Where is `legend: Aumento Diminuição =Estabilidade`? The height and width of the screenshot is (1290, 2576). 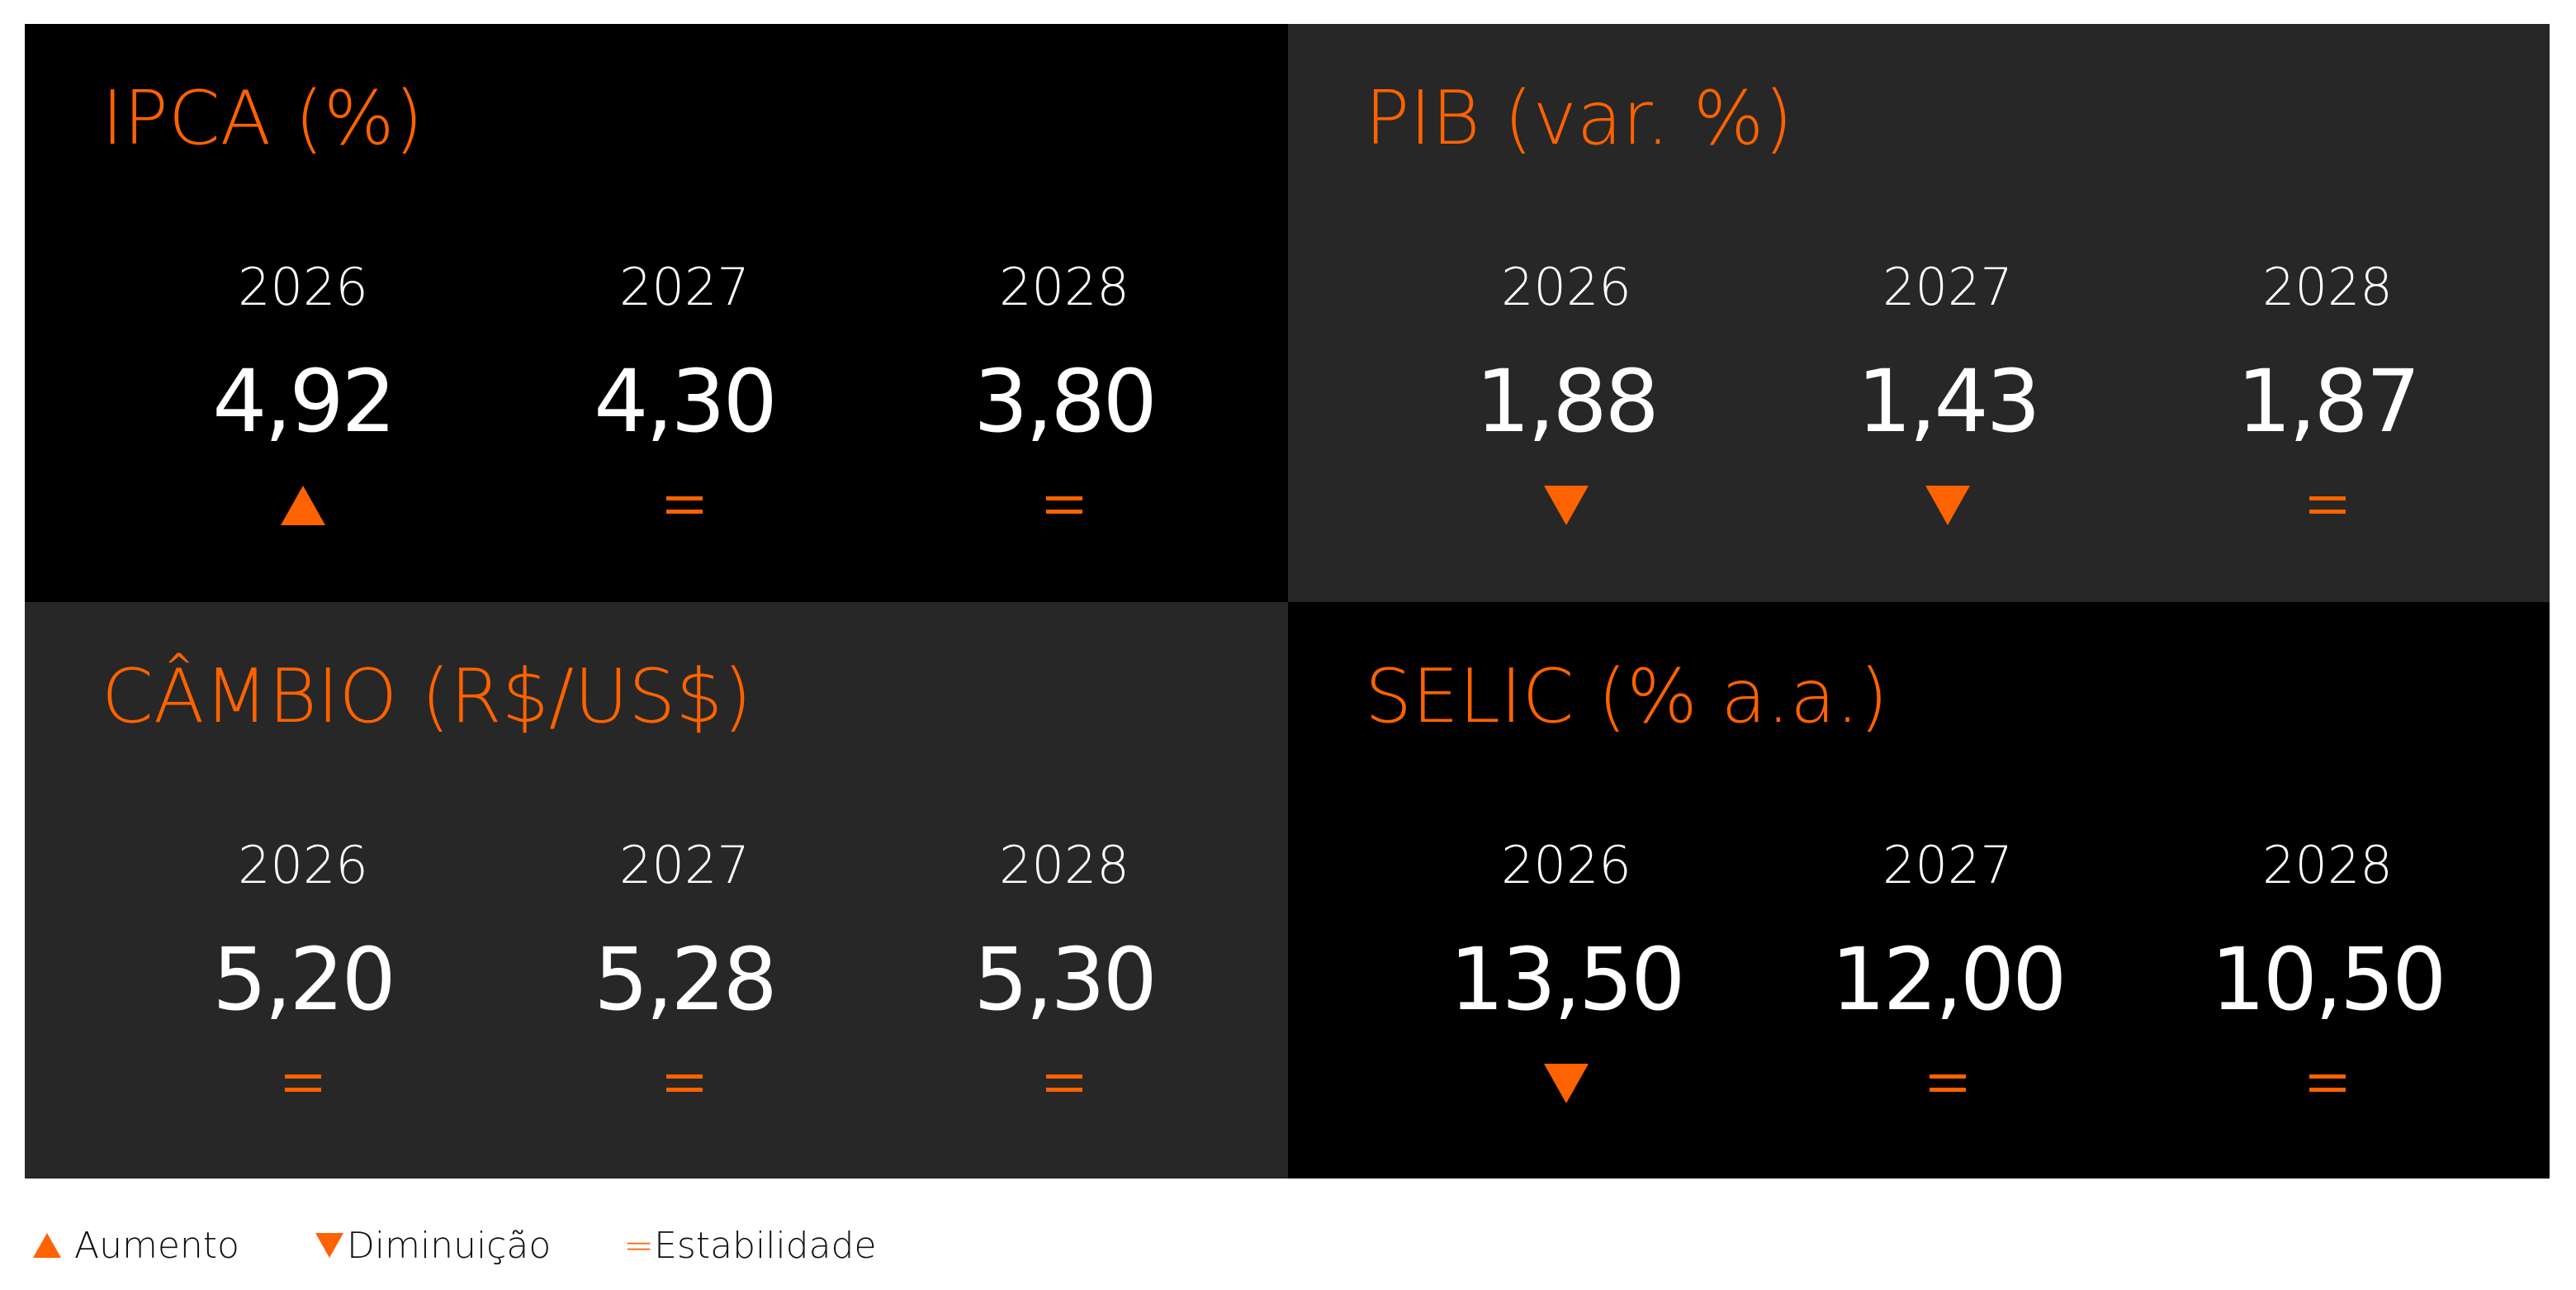
legend: Aumento Diminuição =Estabilidade is located at coordinates (455, 1245).